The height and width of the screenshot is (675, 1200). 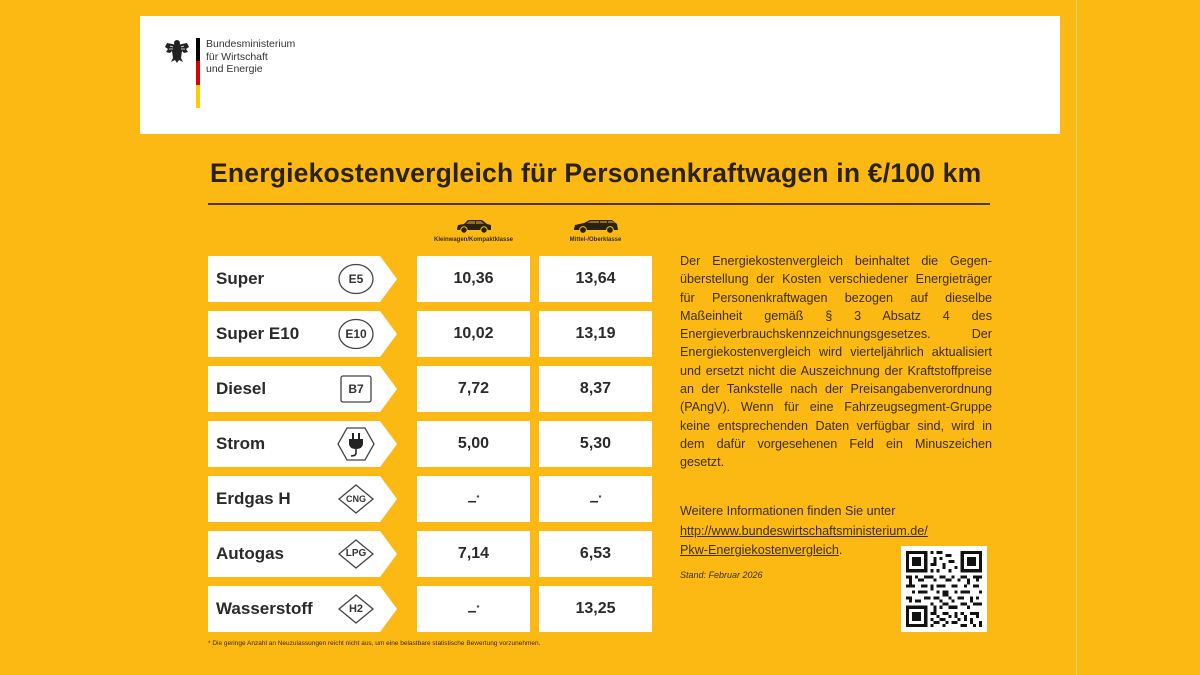 I want to click on column-header-small-cars: Kleinwagen/Kompaktklasse, so click(x=473, y=230).